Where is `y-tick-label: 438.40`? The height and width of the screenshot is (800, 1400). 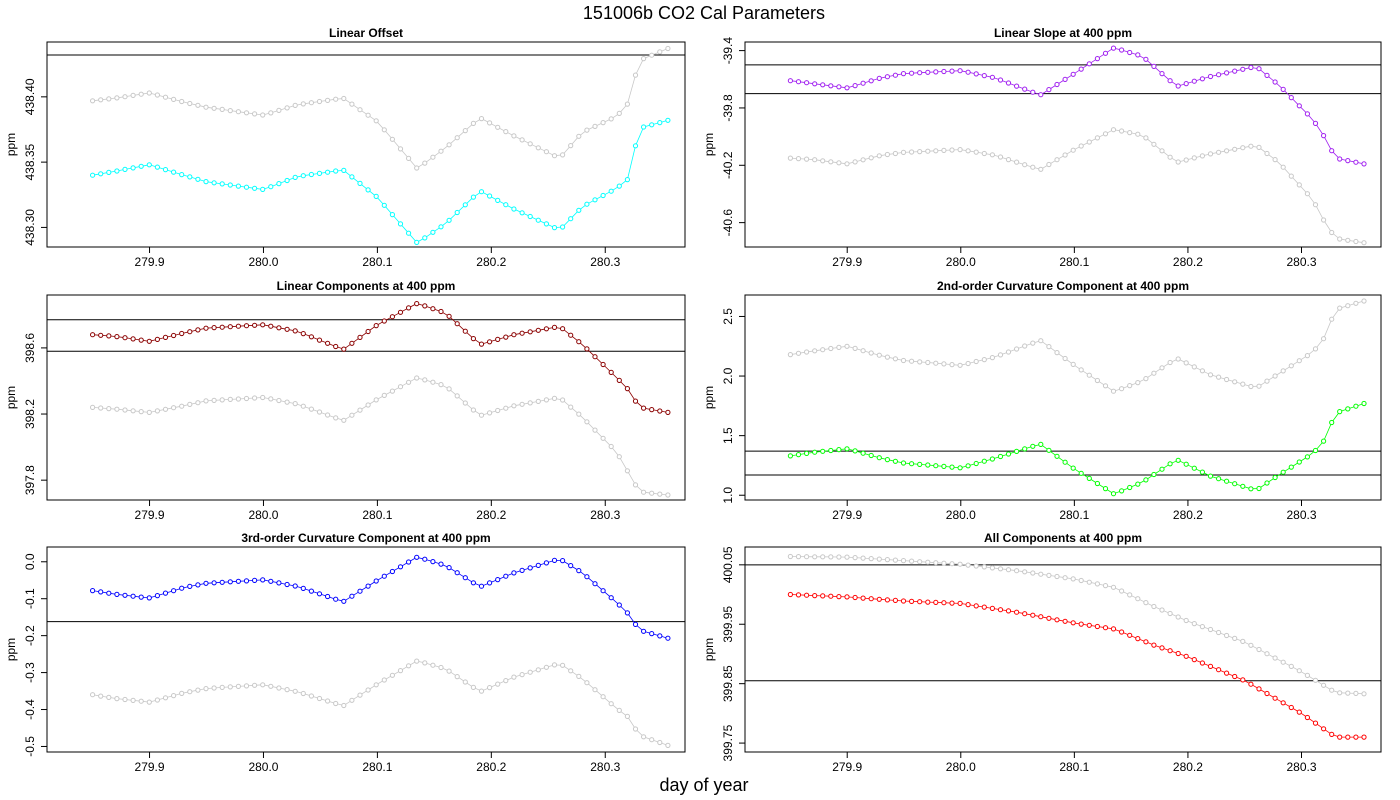 y-tick-label: 438.40 is located at coordinates (30, 96).